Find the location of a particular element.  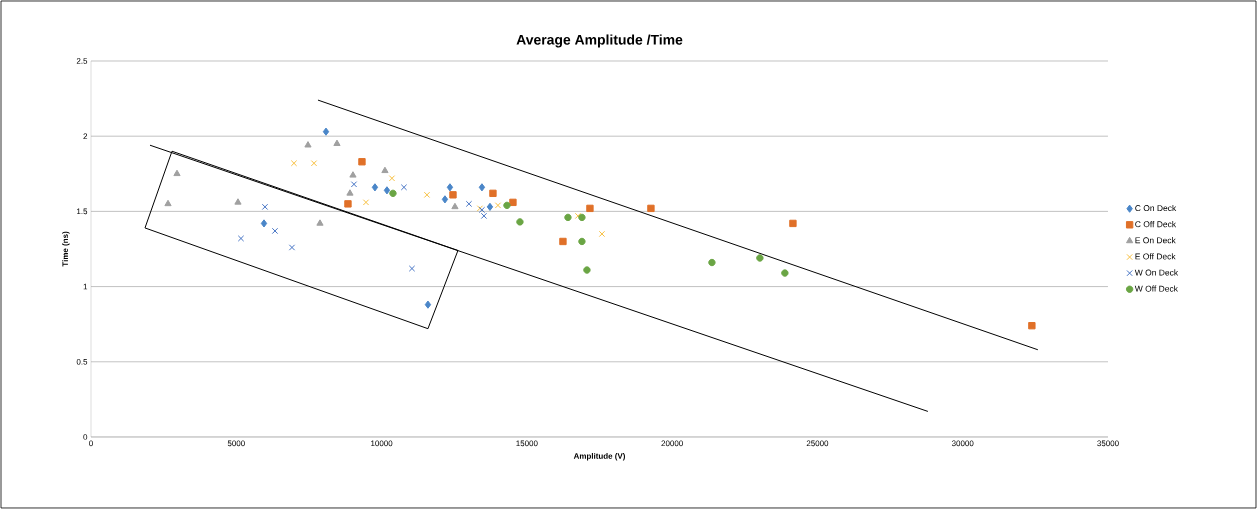

legend-label: W Off Deck is located at coordinates (1156, 288).